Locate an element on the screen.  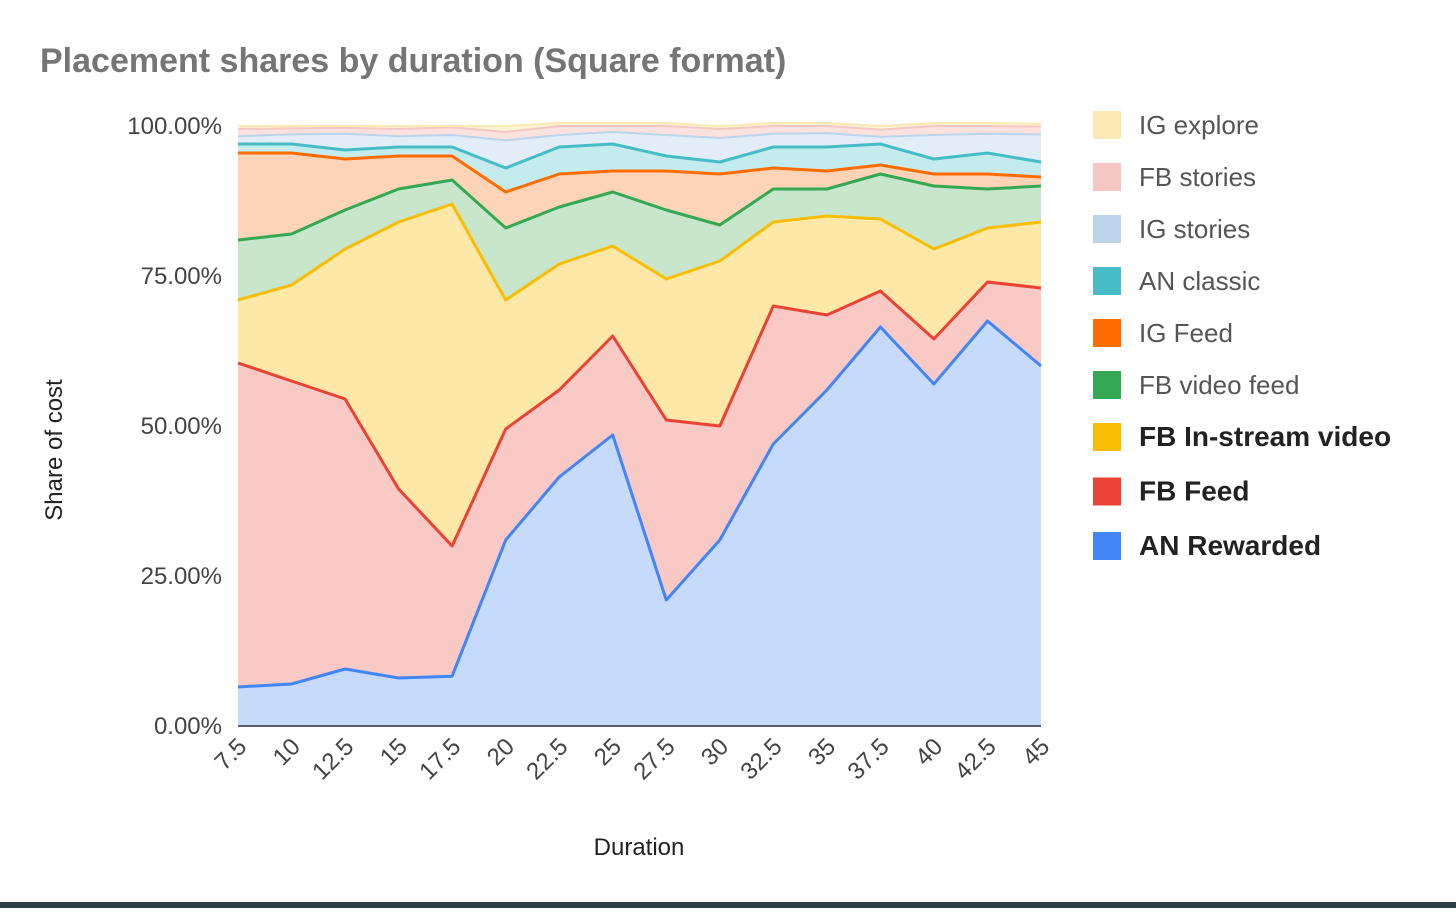
x-tick-label: 30 is located at coordinates (715, 752).